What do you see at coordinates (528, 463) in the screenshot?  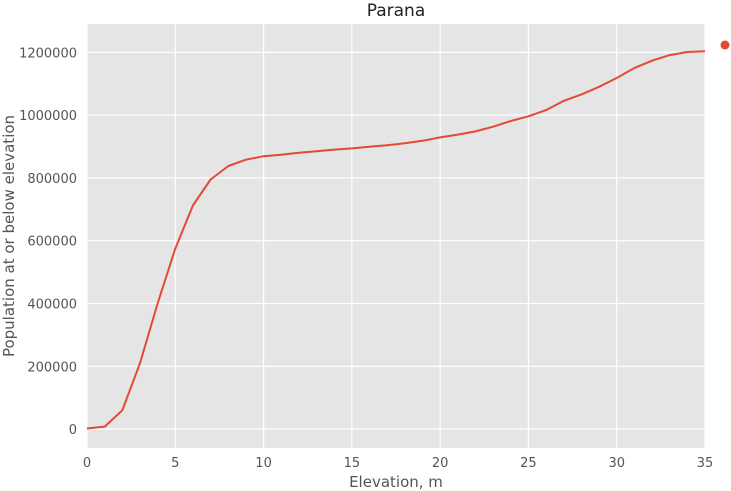 I see `x-tick-label: 25` at bounding box center [528, 463].